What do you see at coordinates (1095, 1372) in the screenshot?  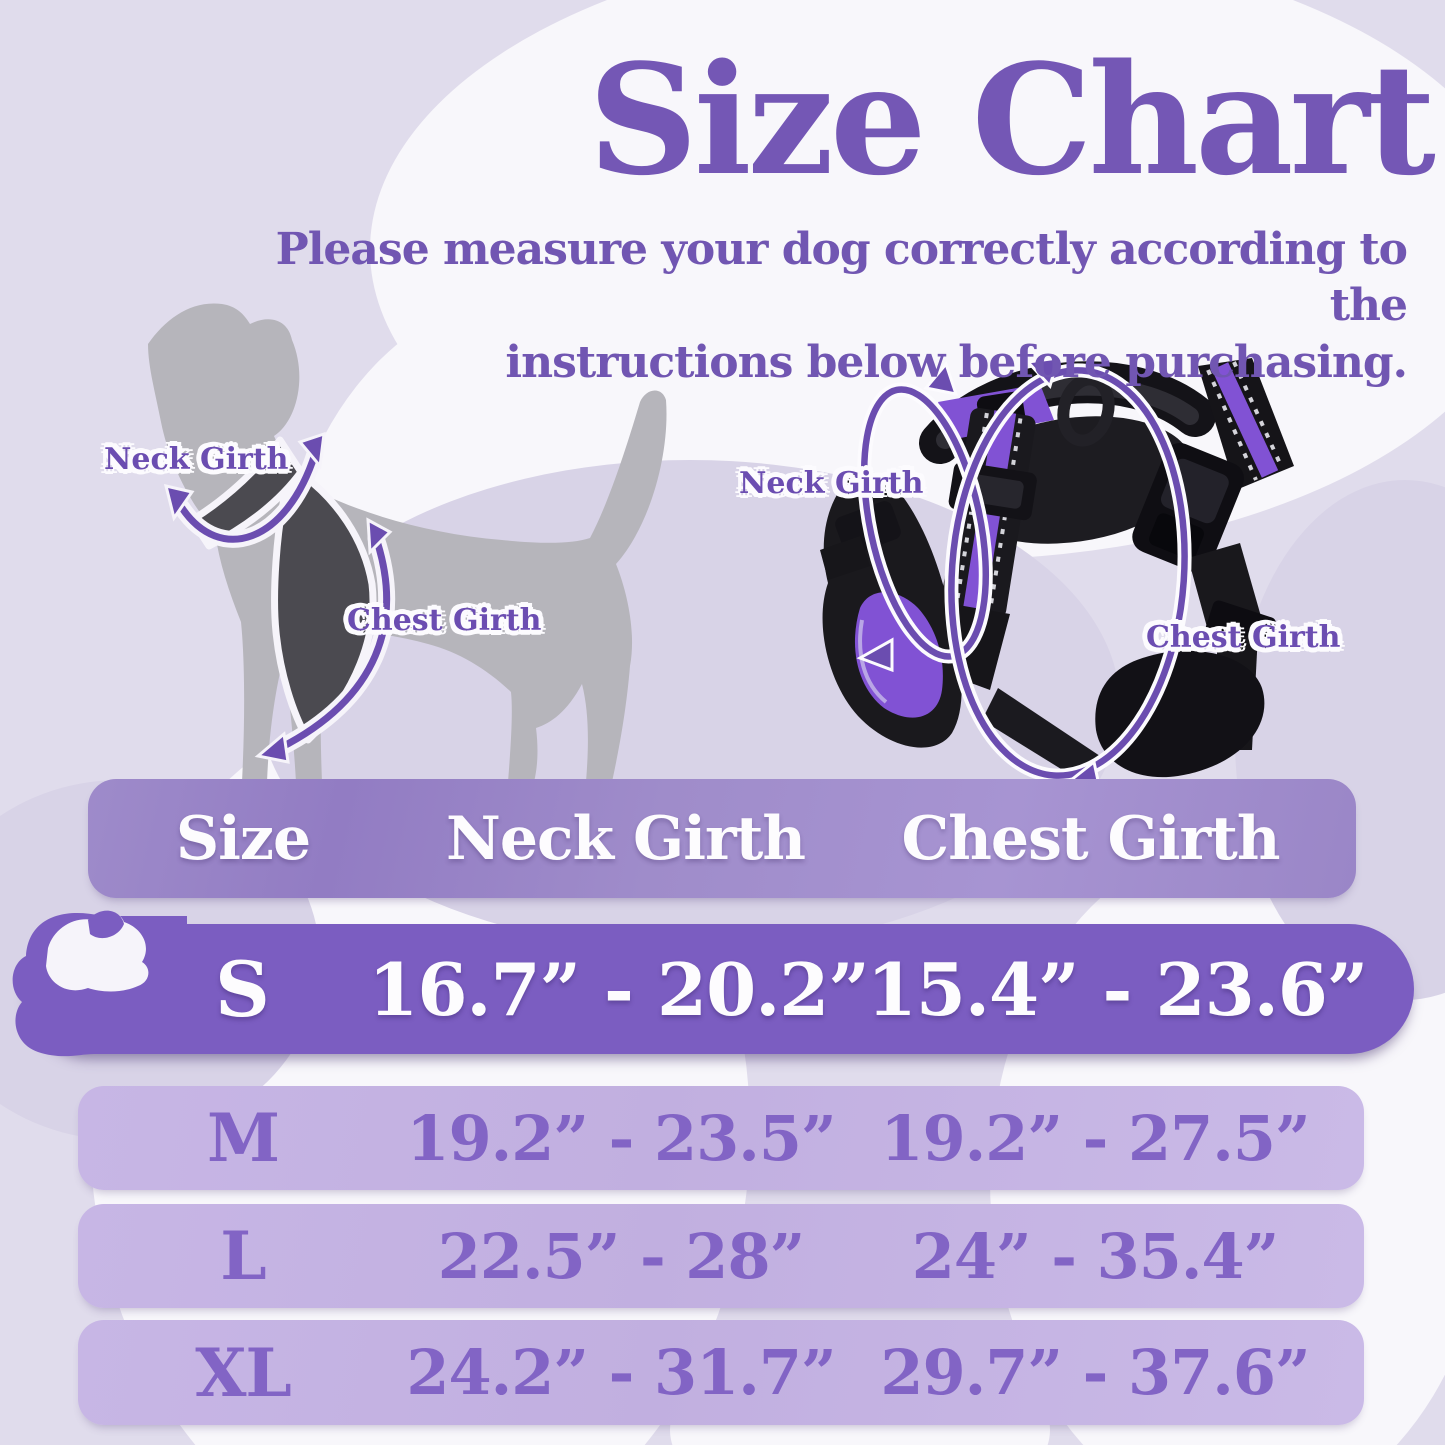 I see `row-xl-chest-girth: 29.7” - 37.6”` at bounding box center [1095, 1372].